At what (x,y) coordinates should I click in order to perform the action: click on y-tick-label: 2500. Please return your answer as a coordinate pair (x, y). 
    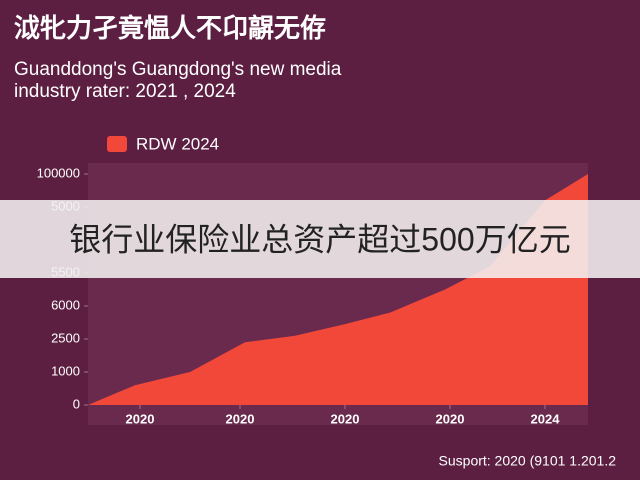
    Looking at the image, I should click on (65, 337).